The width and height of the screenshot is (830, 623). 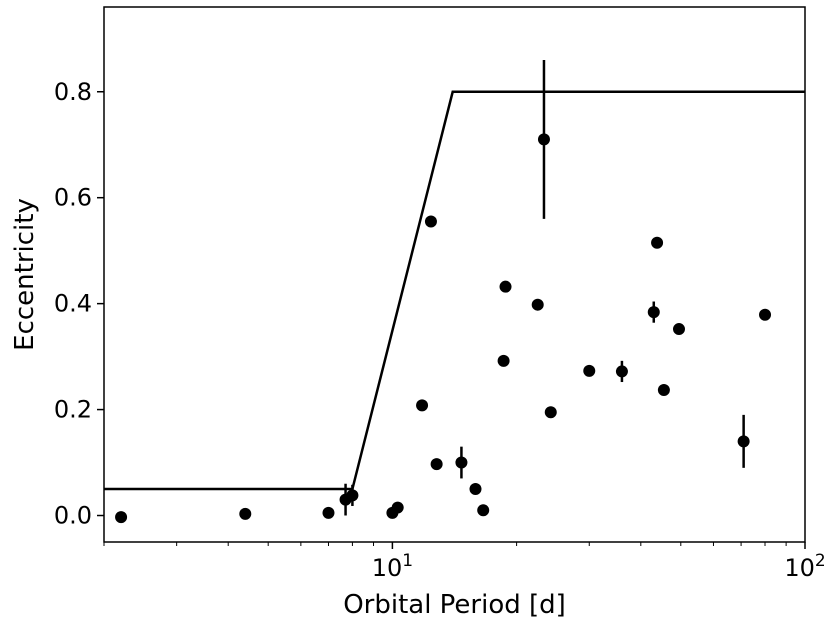 I want to click on y-tick-label: 0.2, so click(x=73, y=410).